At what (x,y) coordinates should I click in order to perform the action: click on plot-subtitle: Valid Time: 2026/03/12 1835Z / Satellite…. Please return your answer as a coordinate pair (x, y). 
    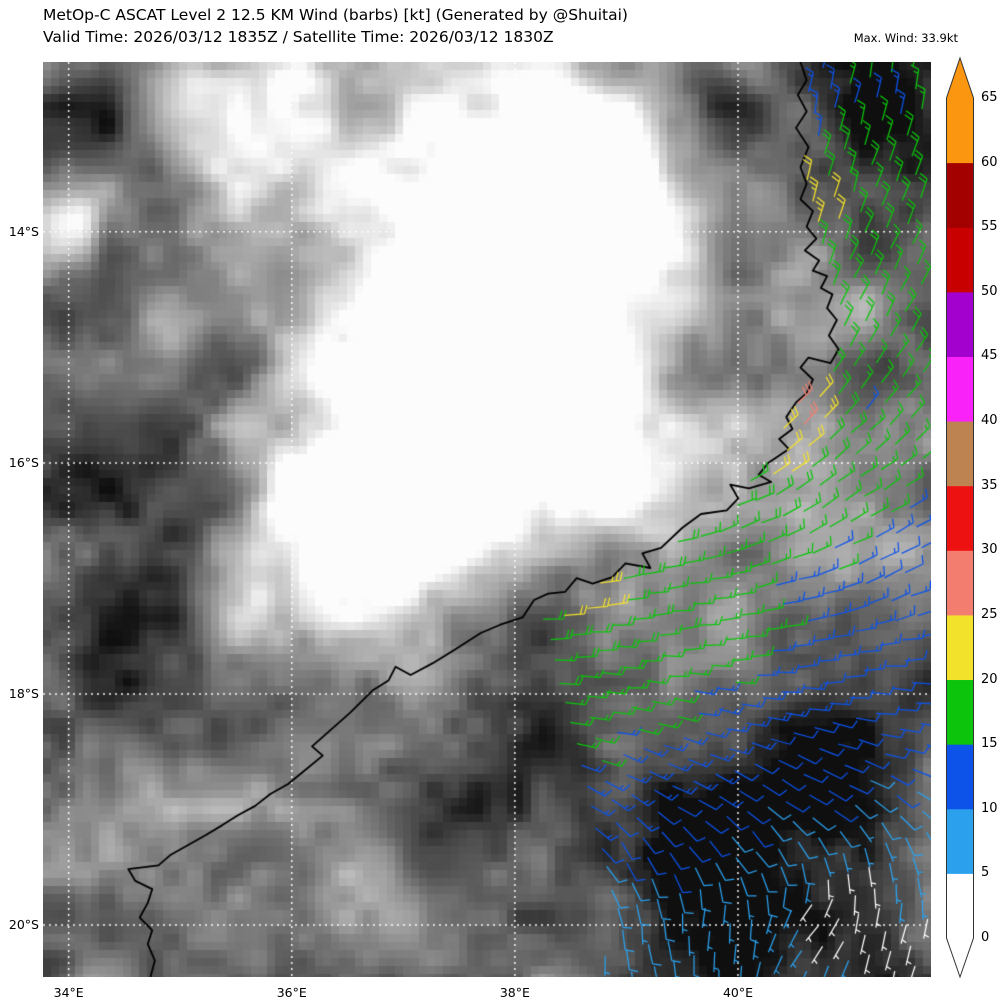
    Looking at the image, I should click on (298, 37).